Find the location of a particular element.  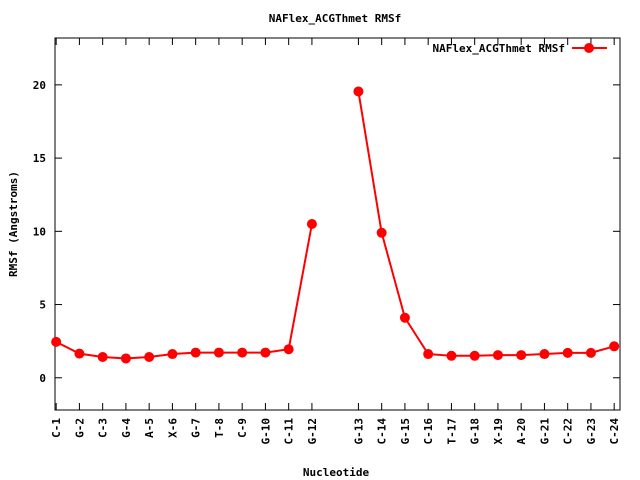

x-tick-label: G-4 is located at coordinates (126, 428).